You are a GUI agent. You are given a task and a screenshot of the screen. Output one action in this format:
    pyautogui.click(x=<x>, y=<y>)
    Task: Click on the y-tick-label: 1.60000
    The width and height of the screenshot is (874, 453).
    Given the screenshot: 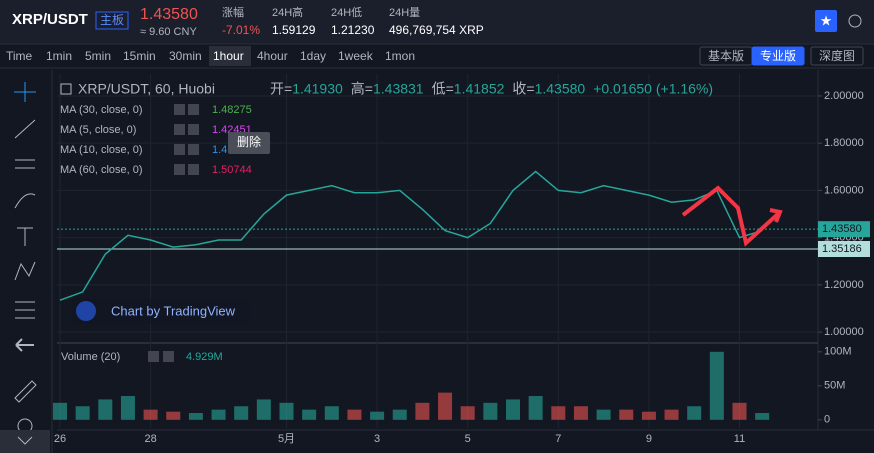 What is the action you would take?
    pyautogui.click(x=844, y=190)
    